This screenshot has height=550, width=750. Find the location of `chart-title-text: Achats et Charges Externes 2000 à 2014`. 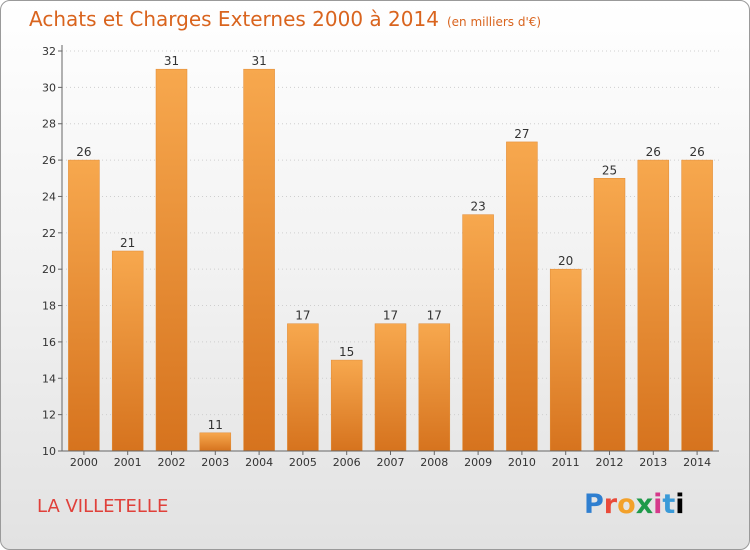

chart-title-text: Achats et Charges Externes 2000 à 2014 is located at coordinates (234, 19).